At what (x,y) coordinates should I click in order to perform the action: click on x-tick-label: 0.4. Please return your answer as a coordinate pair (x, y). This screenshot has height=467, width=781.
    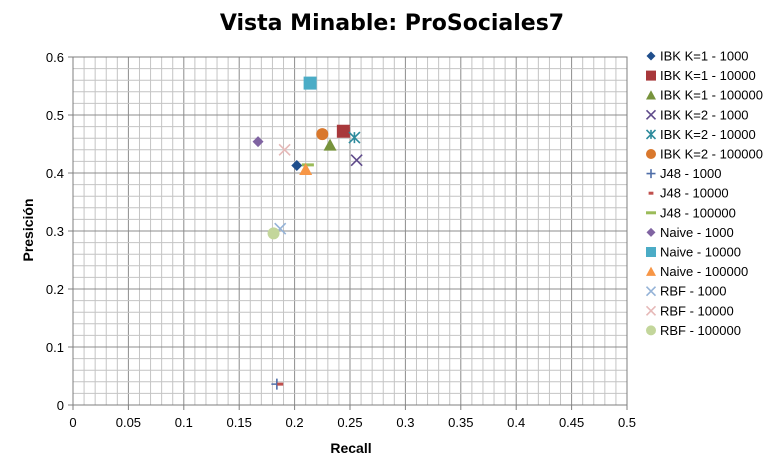
    Looking at the image, I should click on (516, 422).